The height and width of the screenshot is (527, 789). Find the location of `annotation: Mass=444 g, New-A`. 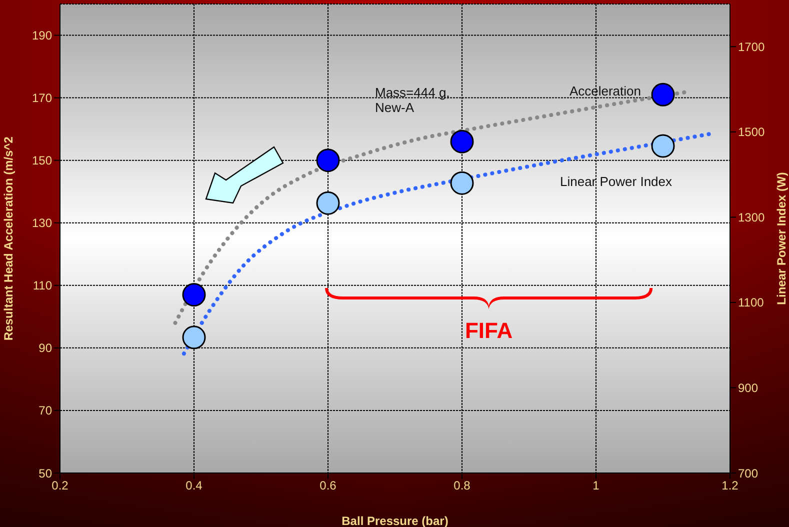

annotation: Mass=444 g, New-A is located at coordinates (412, 100).